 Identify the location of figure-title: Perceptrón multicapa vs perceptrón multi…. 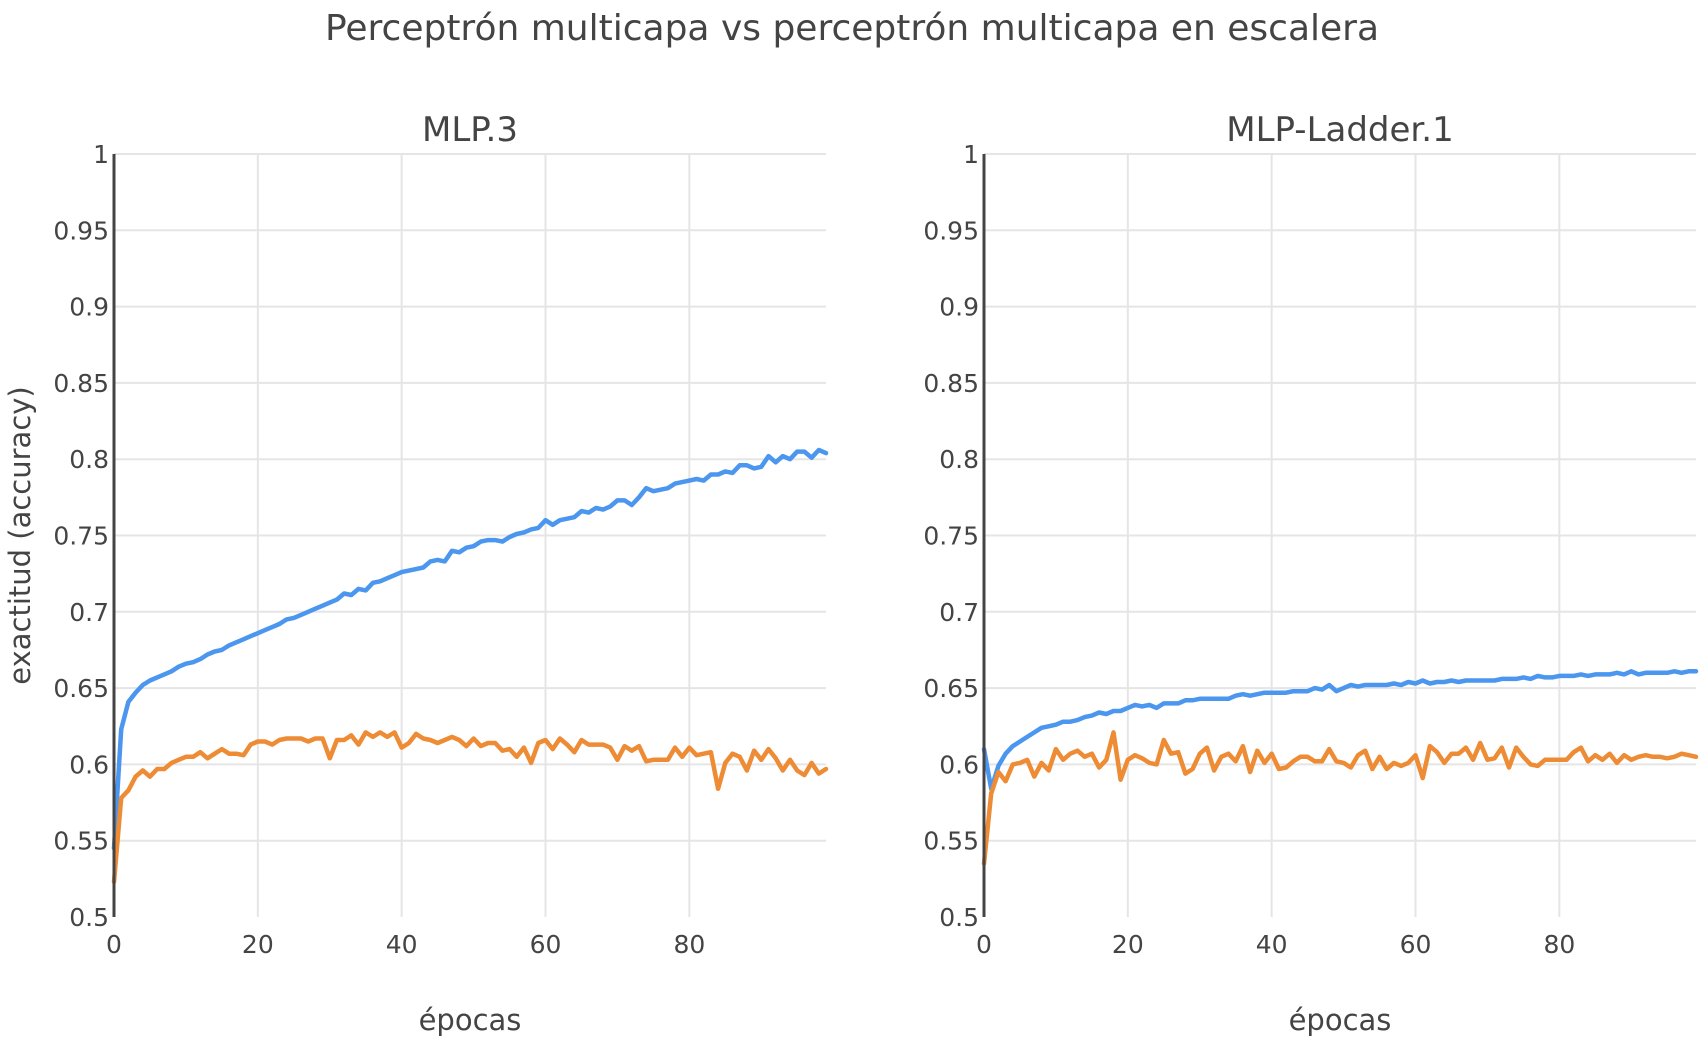
(852, 28).